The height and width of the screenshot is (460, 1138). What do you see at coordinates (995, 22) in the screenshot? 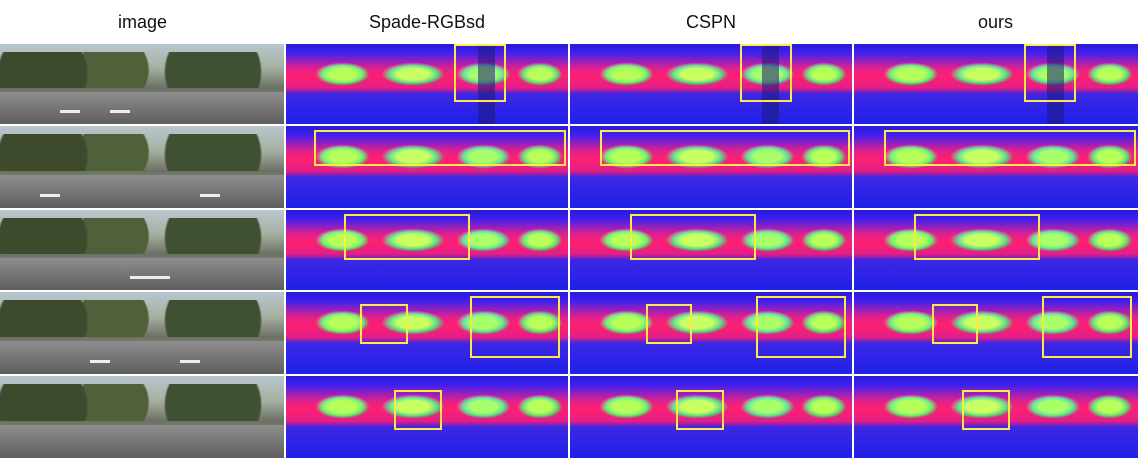
I see `header-ours: ours` at bounding box center [995, 22].